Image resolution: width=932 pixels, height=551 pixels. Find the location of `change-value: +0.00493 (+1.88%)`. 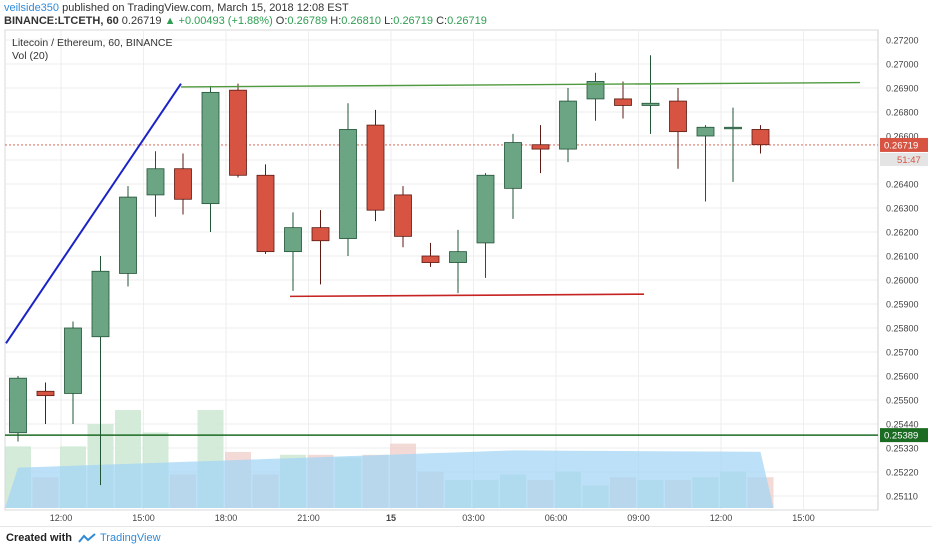

change-value: +0.00493 (+1.88%) is located at coordinates (225, 21).